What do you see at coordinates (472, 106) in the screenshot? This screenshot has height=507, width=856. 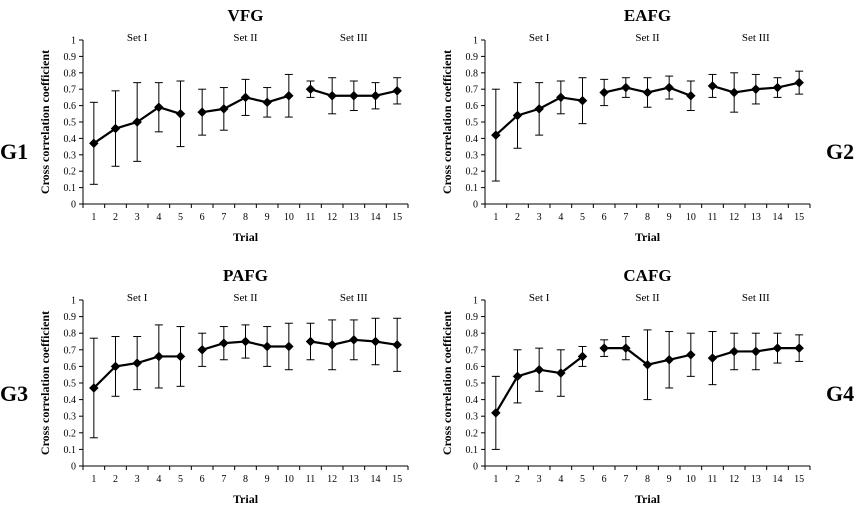 I see `chart-2-ytick-label: 0.6` at bounding box center [472, 106].